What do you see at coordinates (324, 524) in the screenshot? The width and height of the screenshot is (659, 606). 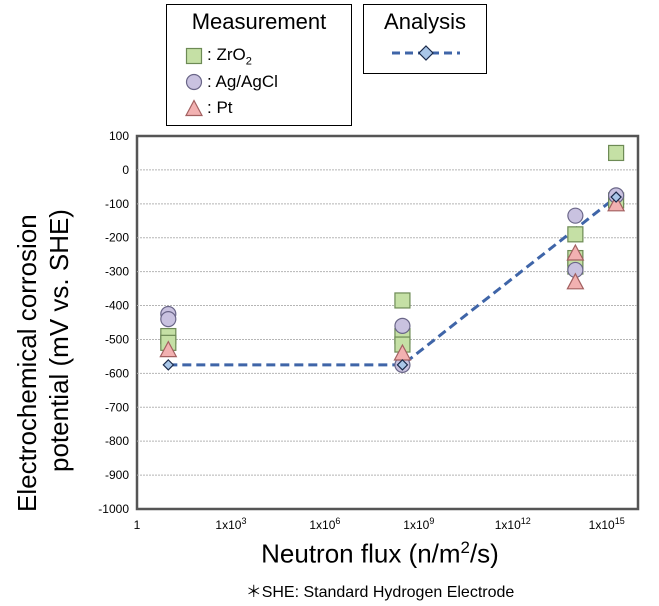 I see `x-tick-label: 1x10⁶` at bounding box center [324, 524].